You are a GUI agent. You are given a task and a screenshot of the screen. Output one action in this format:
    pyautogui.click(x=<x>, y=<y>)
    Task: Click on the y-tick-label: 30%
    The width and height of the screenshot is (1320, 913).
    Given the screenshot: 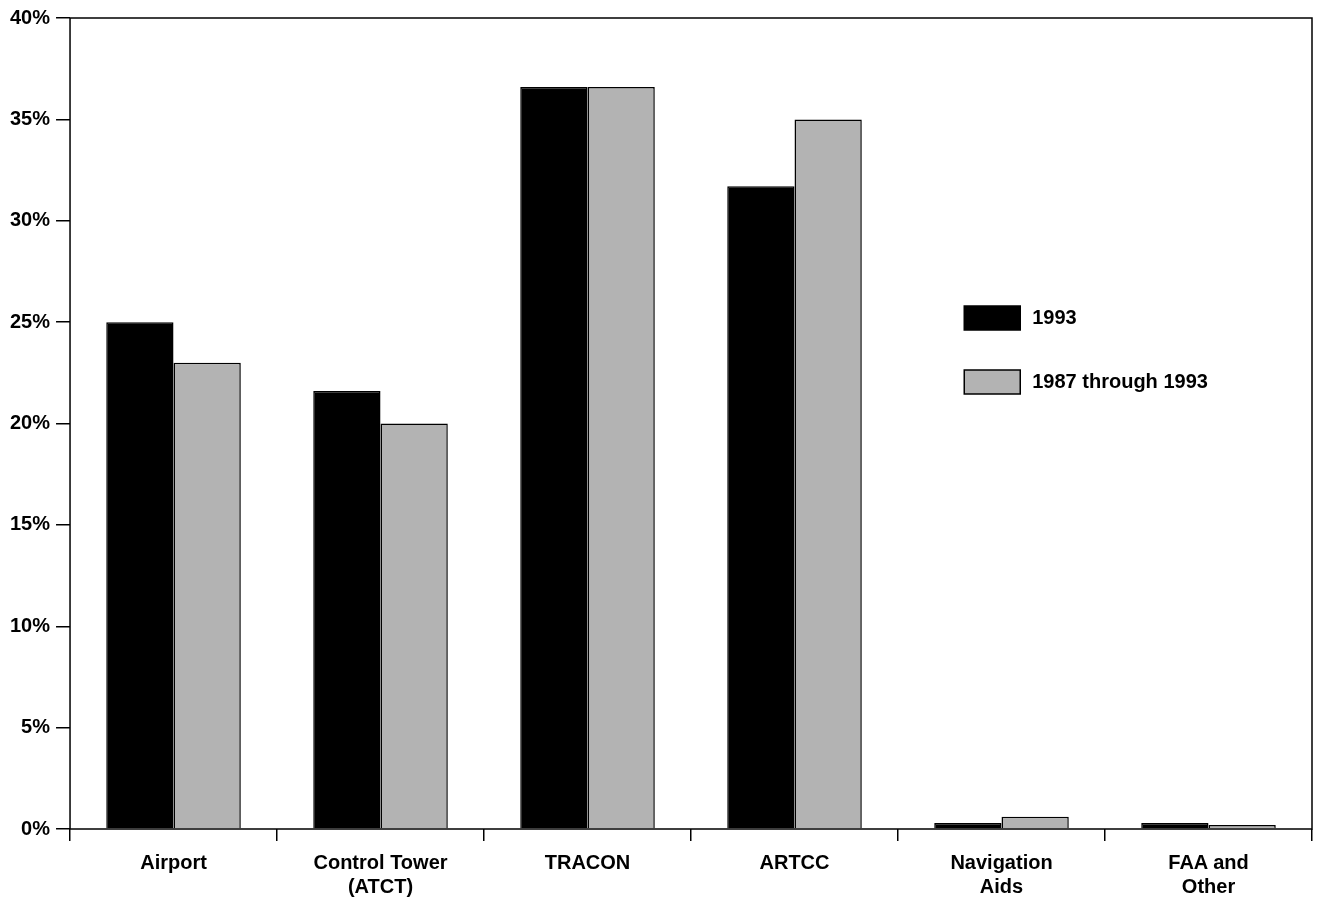 What is the action you would take?
    pyautogui.click(x=30, y=219)
    